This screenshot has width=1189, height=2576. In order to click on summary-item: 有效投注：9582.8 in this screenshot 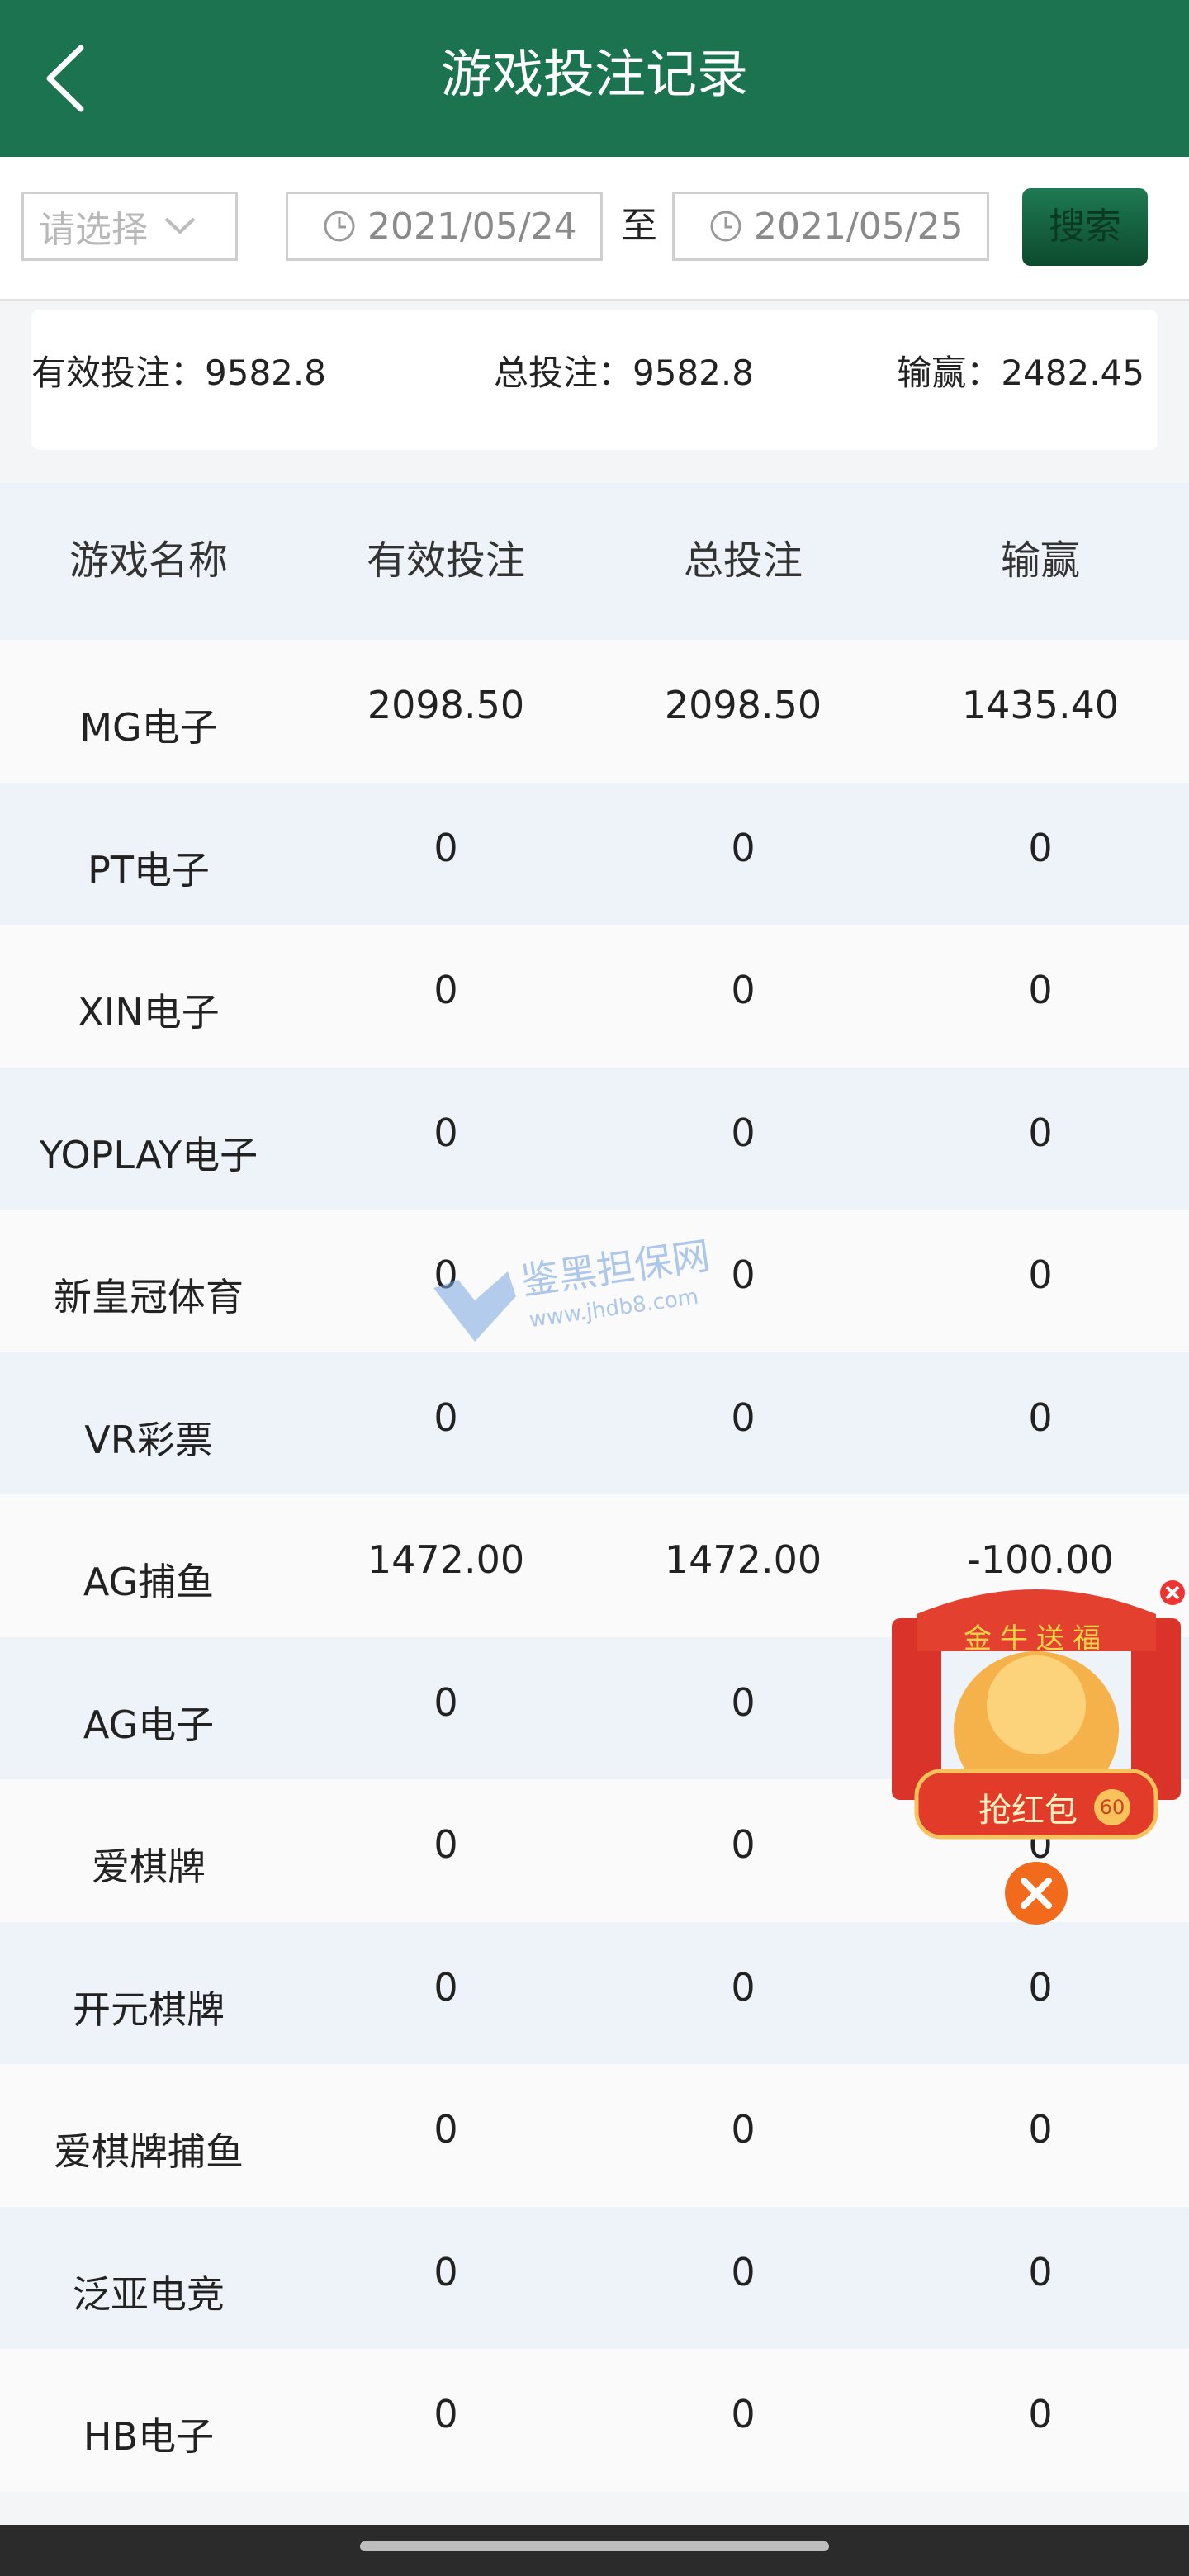, I will do `click(178, 380)`.